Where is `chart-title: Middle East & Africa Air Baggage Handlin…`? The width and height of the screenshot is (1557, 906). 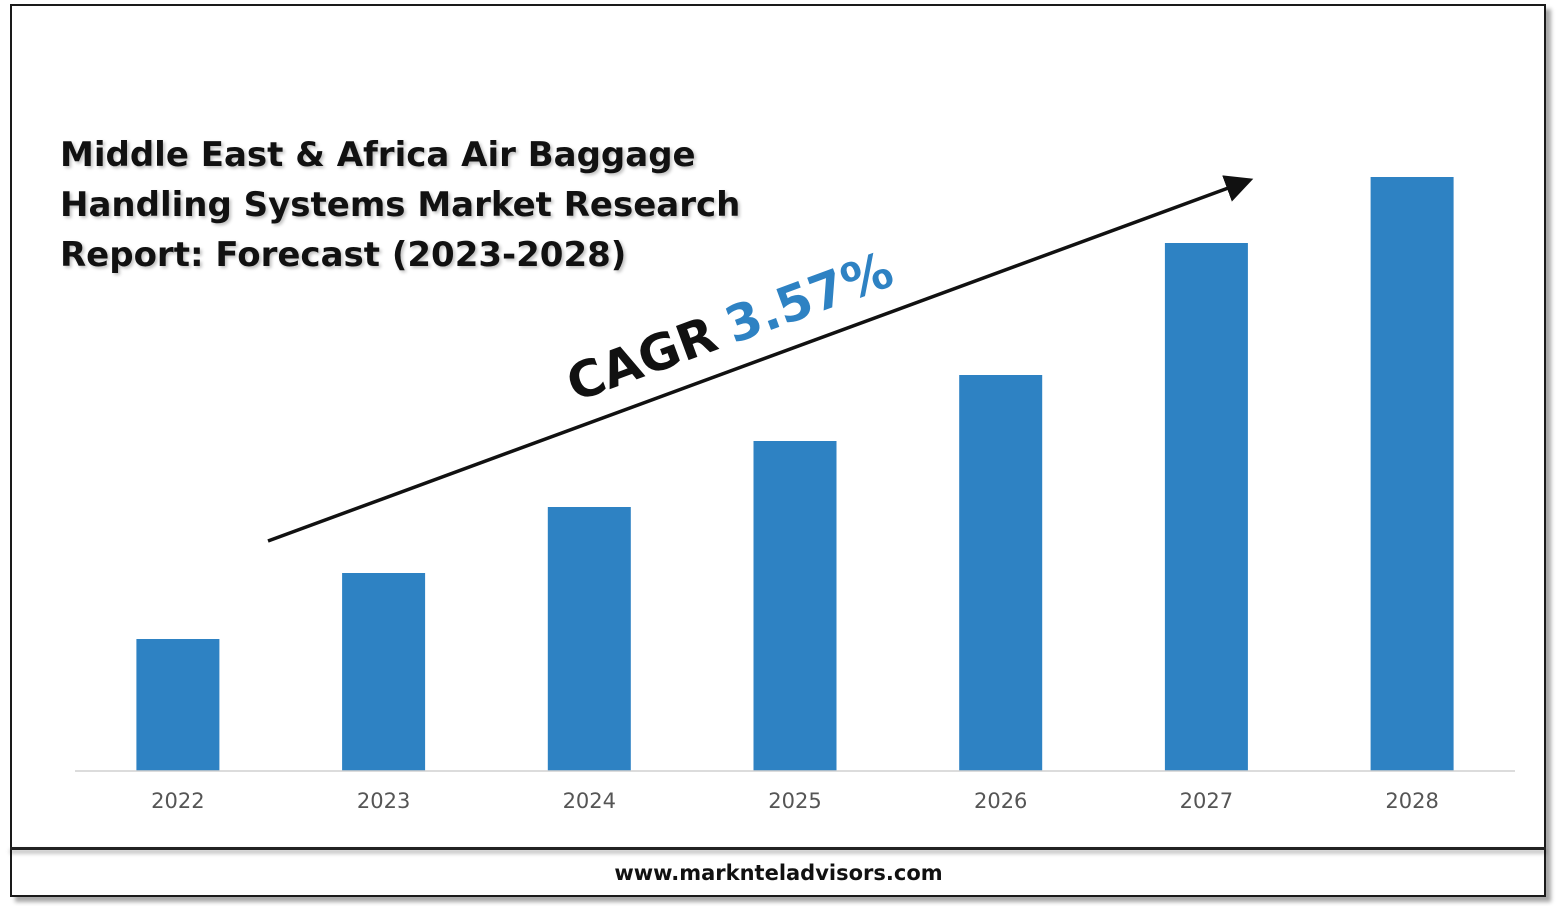 chart-title: Middle East & Africa Air Baggage Handlin… is located at coordinates (420, 205).